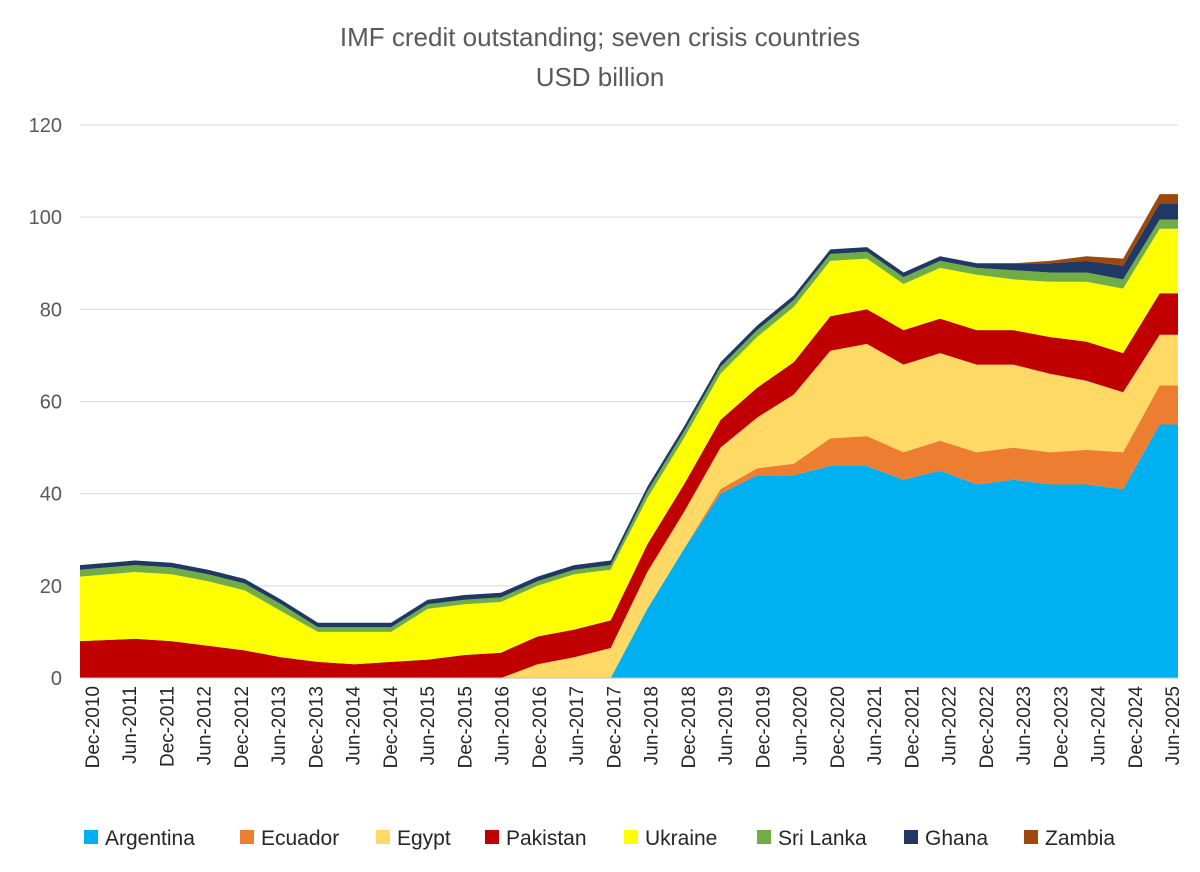 This screenshot has height=872, width=1200. Describe the element at coordinates (1080, 838) in the screenshot. I see `legend-label: Zambia` at that location.